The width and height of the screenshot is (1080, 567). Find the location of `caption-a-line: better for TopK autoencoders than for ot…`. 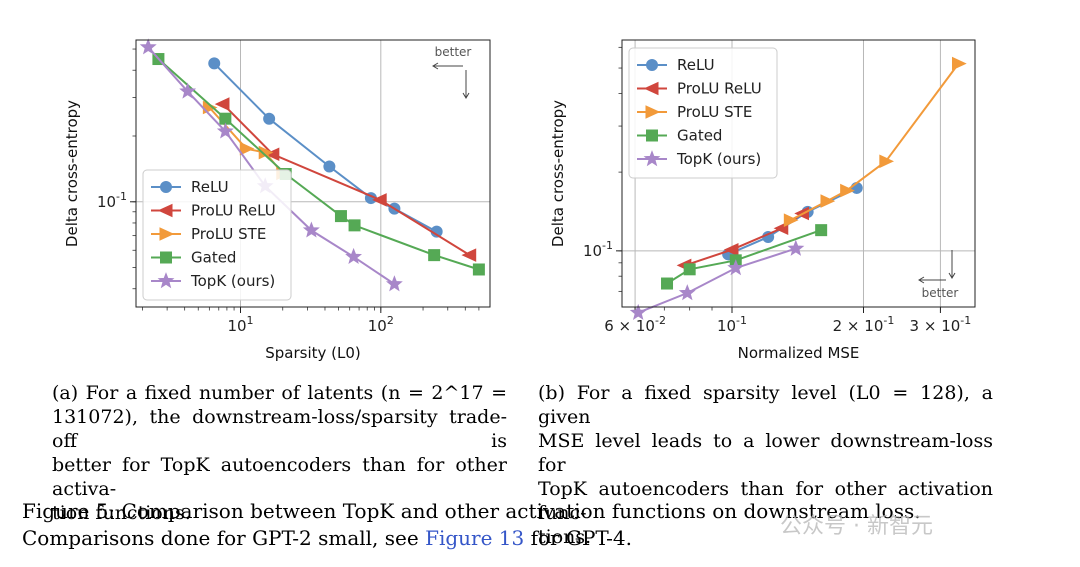

caption-a-line: better for TopK autoencoders than for ot… is located at coordinates (279, 477).